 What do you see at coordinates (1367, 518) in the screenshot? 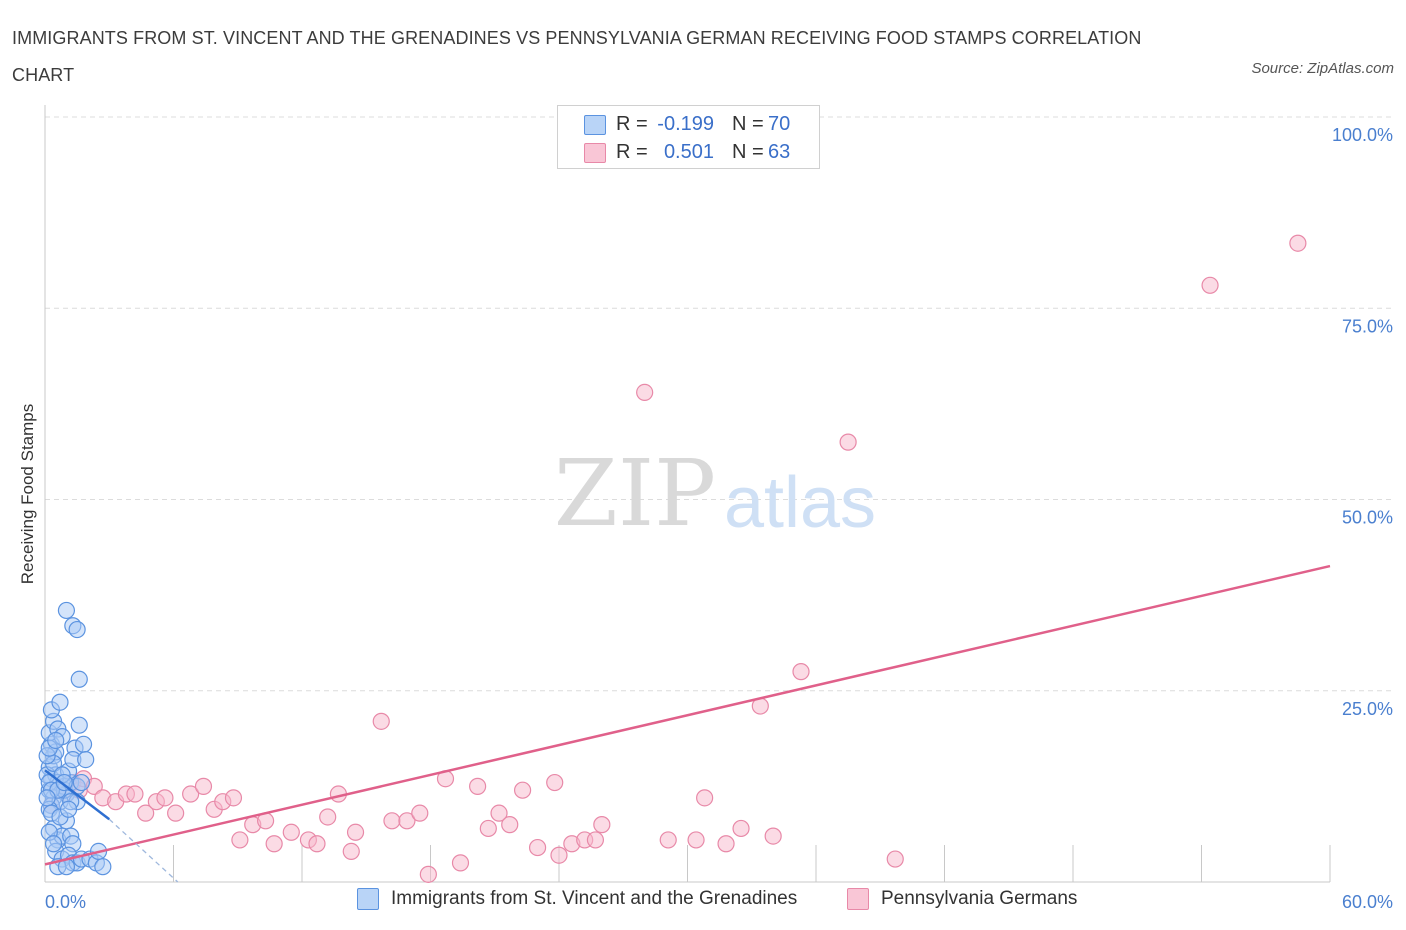
I see `y-tick-label: 50.0%` at bounding box center [1367, 518].